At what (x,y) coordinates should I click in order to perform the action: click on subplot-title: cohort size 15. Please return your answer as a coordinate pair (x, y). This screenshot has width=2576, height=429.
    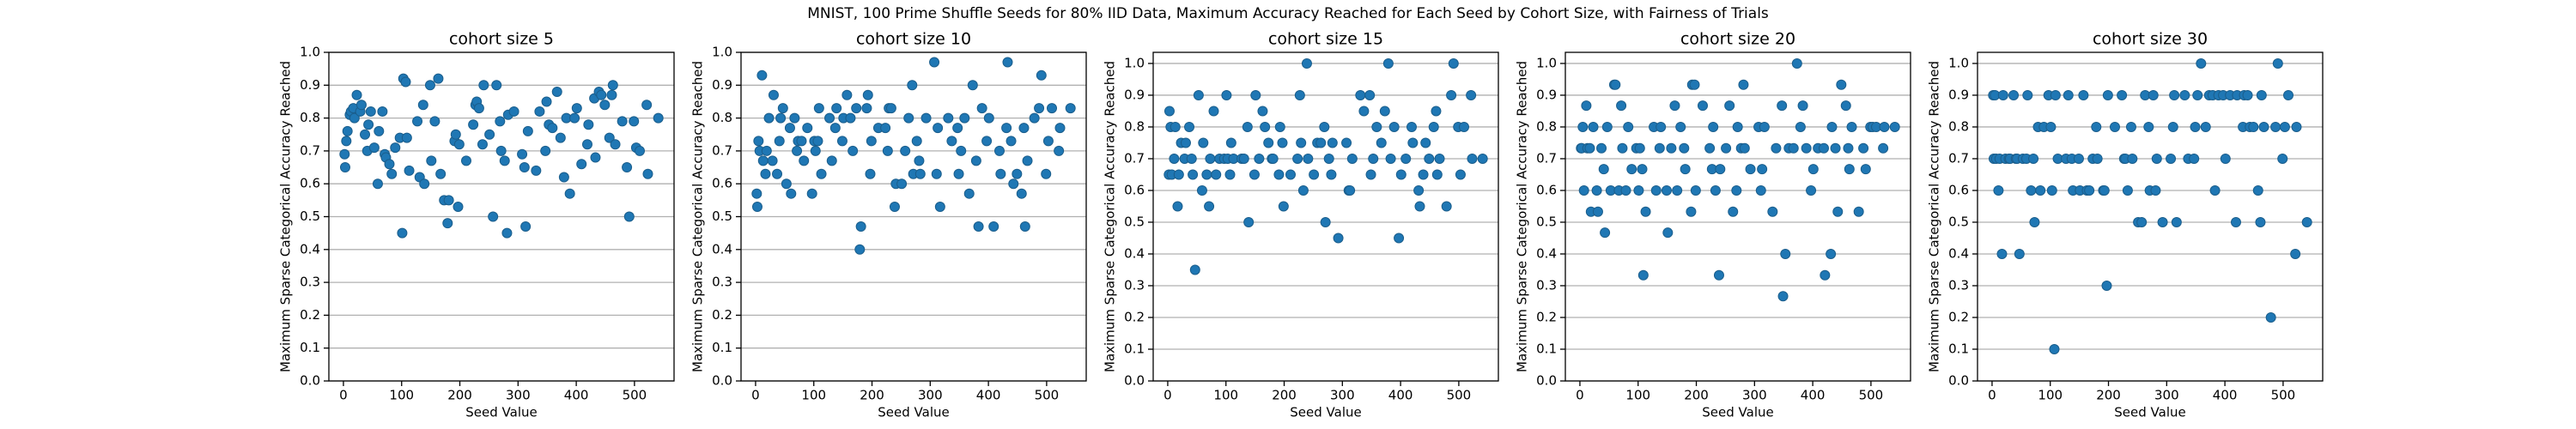
    Looking at the image, I should click on (1325, 39).